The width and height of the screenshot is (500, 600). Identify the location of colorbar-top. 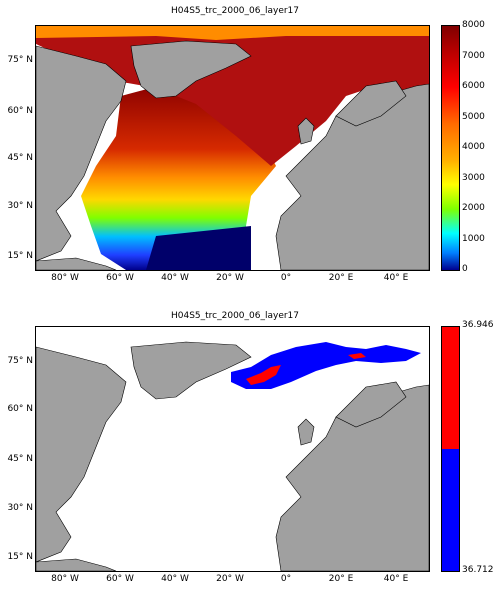
(450, 148).